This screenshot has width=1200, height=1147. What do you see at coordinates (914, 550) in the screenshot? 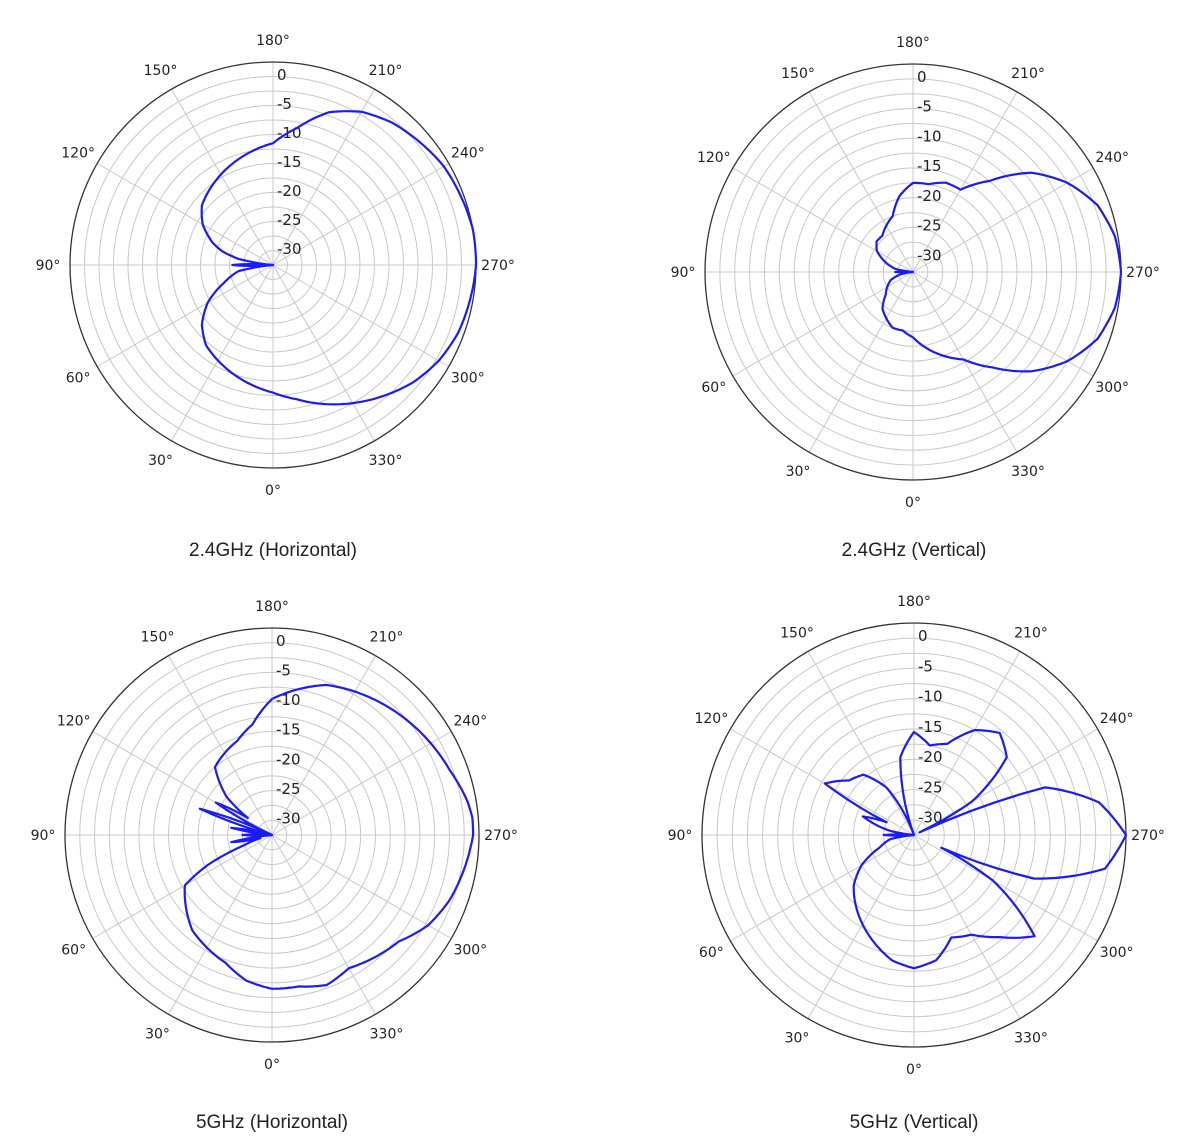
I see `chart-title: 2.4GHz (Vertical)` at bounding box center [914, 550].